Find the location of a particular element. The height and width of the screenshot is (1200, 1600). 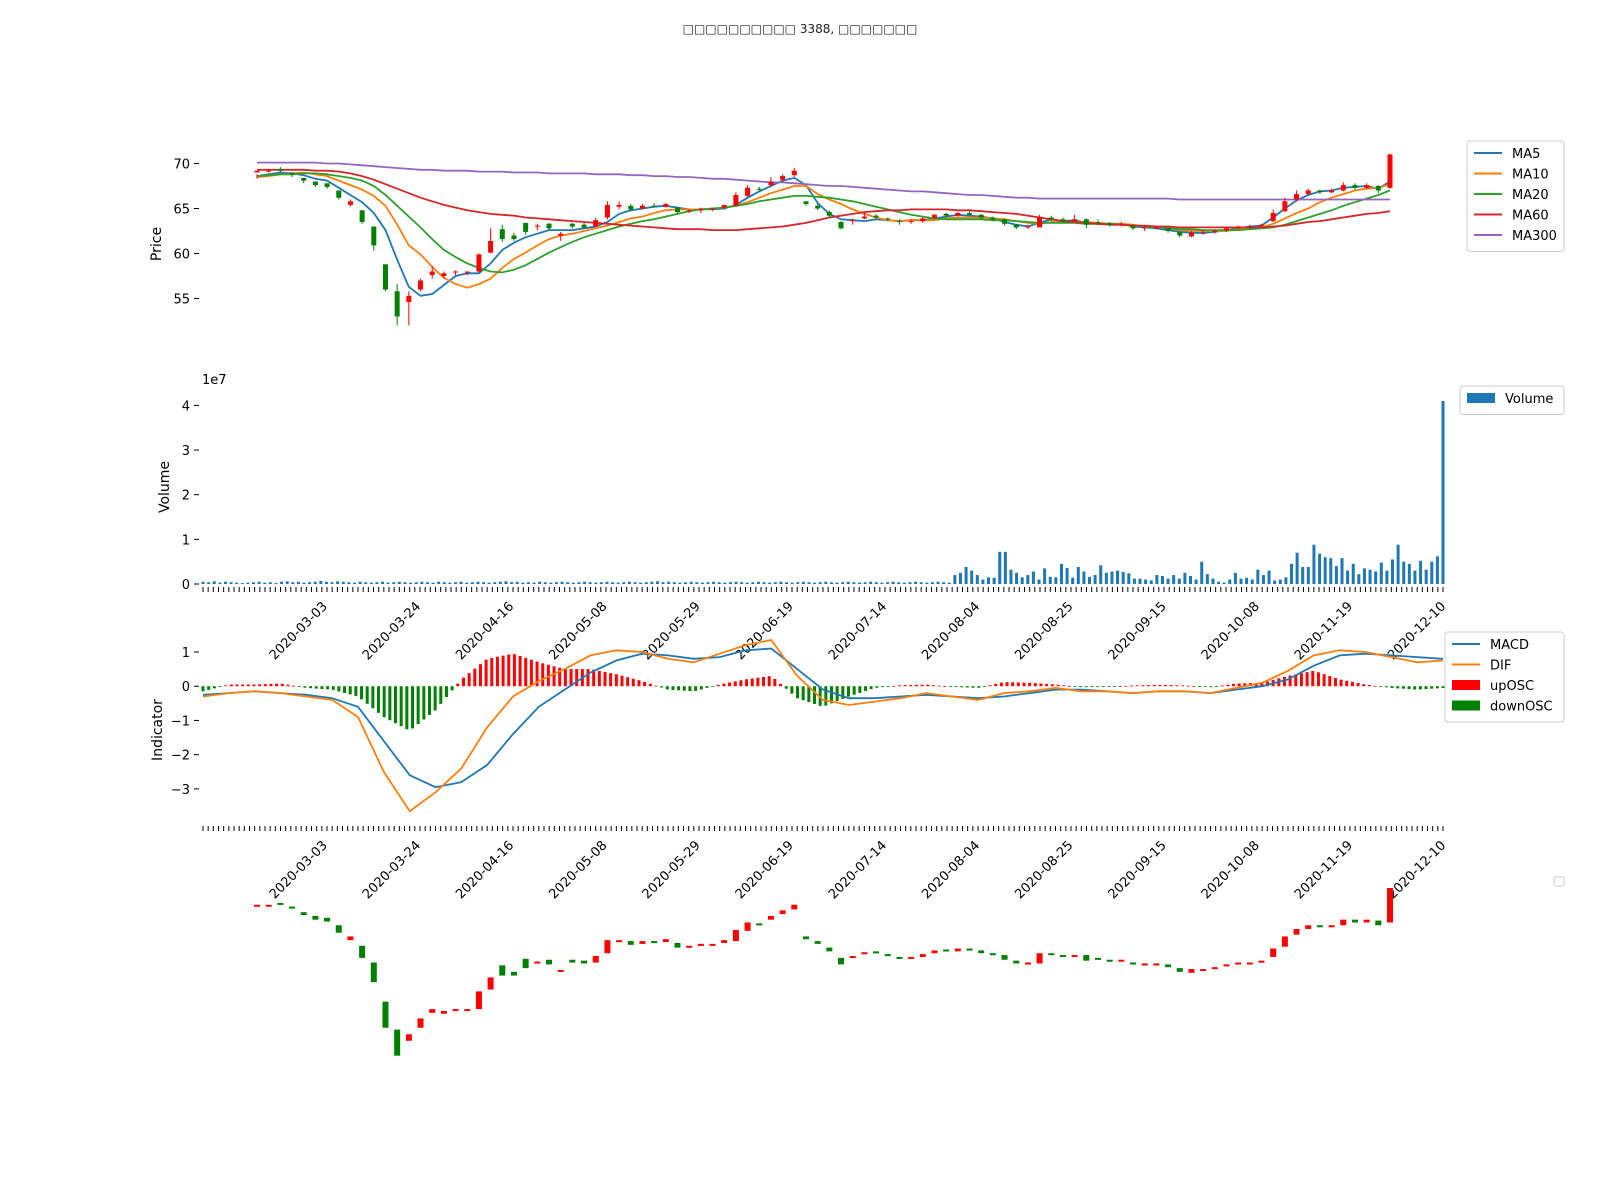

volume-xtick-label: 2020-08-04 is located at coordinates (951, 631).